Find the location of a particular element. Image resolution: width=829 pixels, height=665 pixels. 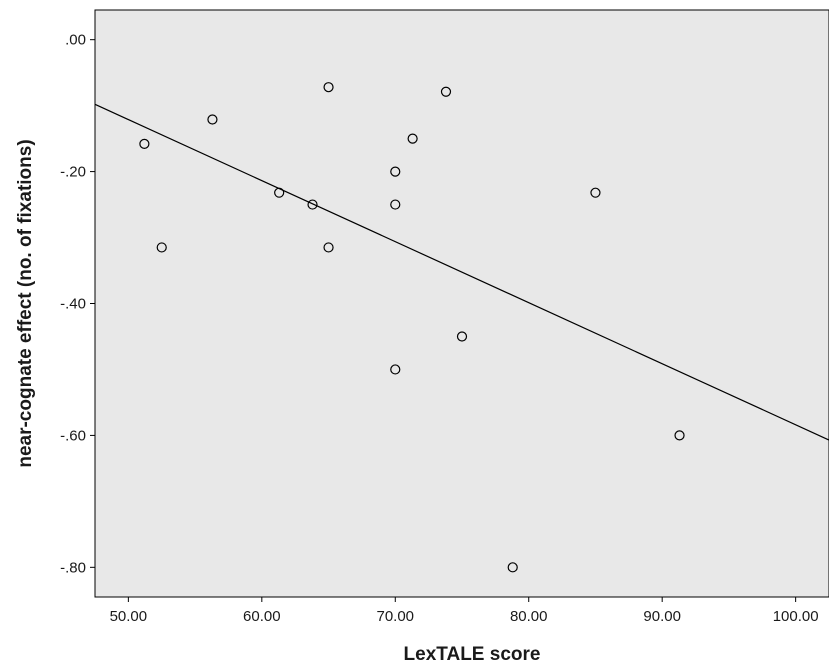

y-axis: .00 -.20 -.40 -.60 -.80 is located at coordinates (78, 303).